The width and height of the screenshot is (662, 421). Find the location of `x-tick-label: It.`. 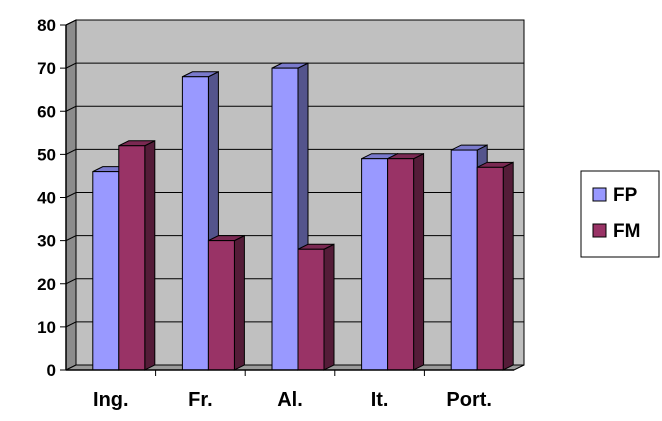

x-tick-label: It. is located at coordinates (380, 400).